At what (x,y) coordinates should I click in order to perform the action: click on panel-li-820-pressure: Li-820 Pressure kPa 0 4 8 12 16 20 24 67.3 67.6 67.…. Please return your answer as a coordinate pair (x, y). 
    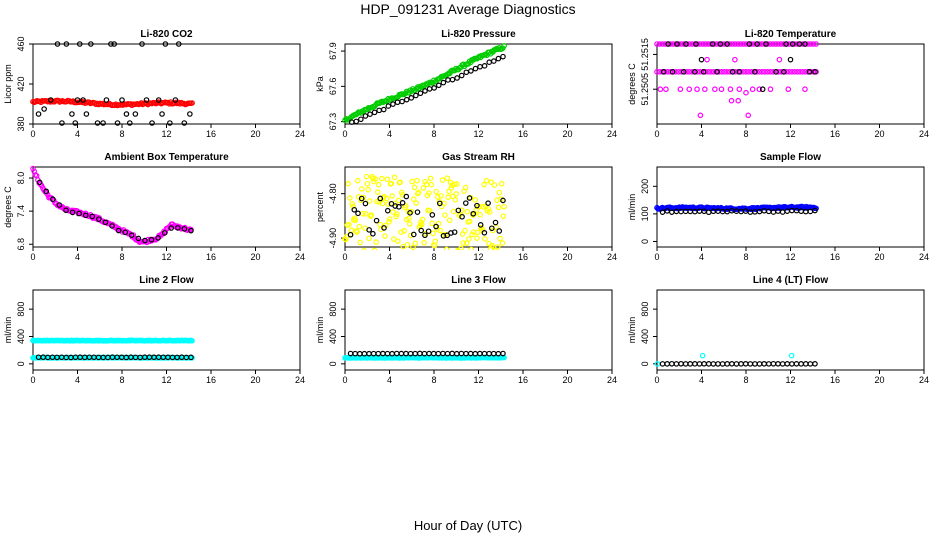
    Looking at the image, I should click on (466, 84).